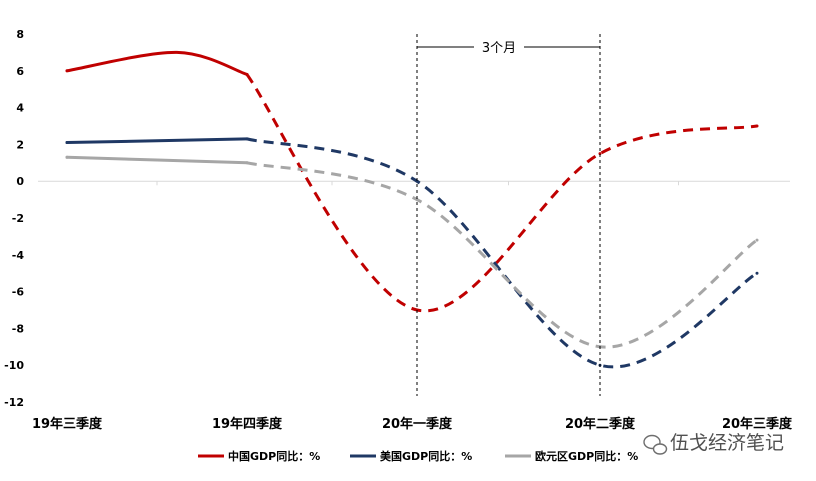 The width and height of the screenshot is (816, 481). I want to click on x-tick-label: 20年一季度, so click(417, 424).